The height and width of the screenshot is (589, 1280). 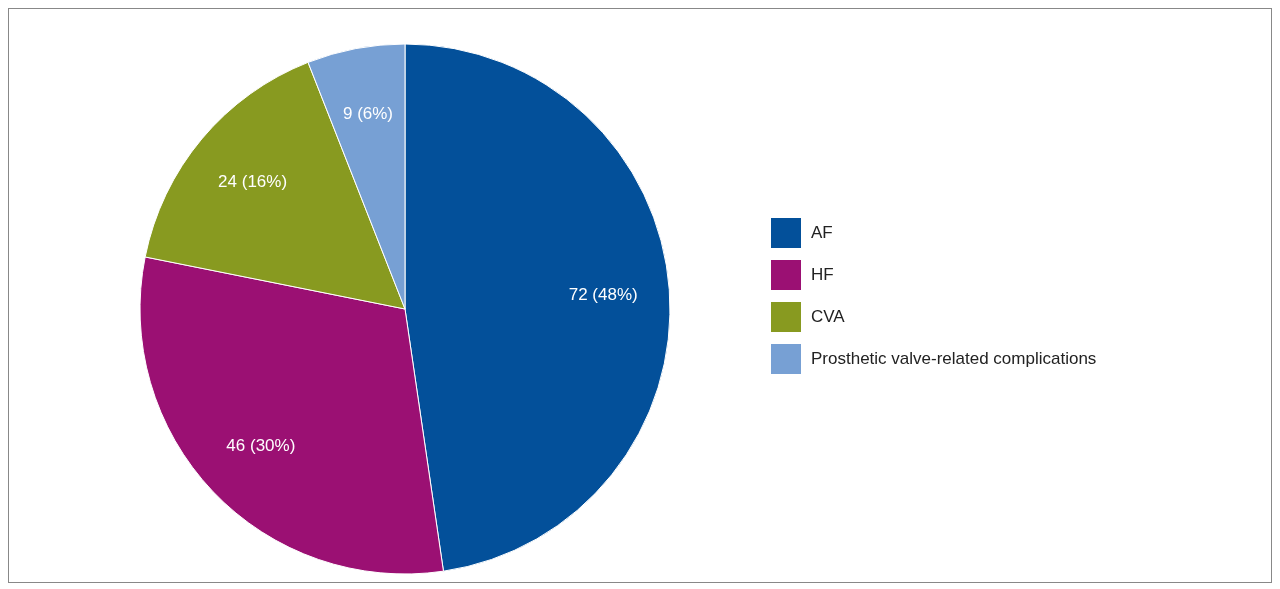 What do you see at coordinates (954, 358) in the screenshot?
I see `legend-label: Prosthetic valve-related complications` at bounding box center [954, 358].